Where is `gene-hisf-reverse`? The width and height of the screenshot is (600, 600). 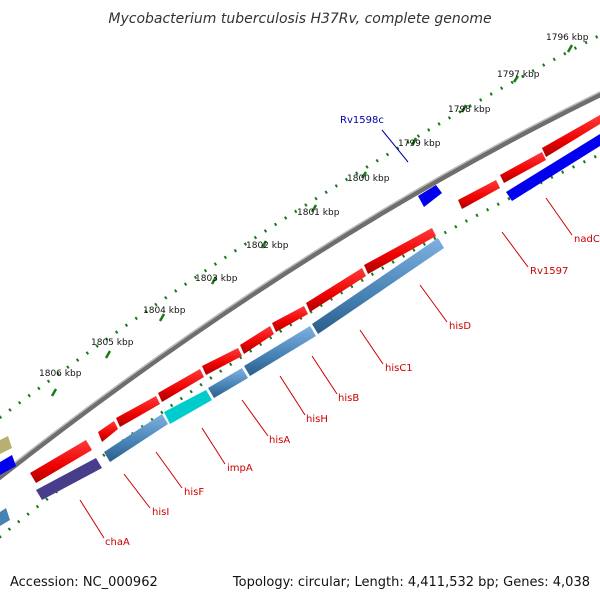
gene-hisf-reverse is located at coordinates (136, 438).